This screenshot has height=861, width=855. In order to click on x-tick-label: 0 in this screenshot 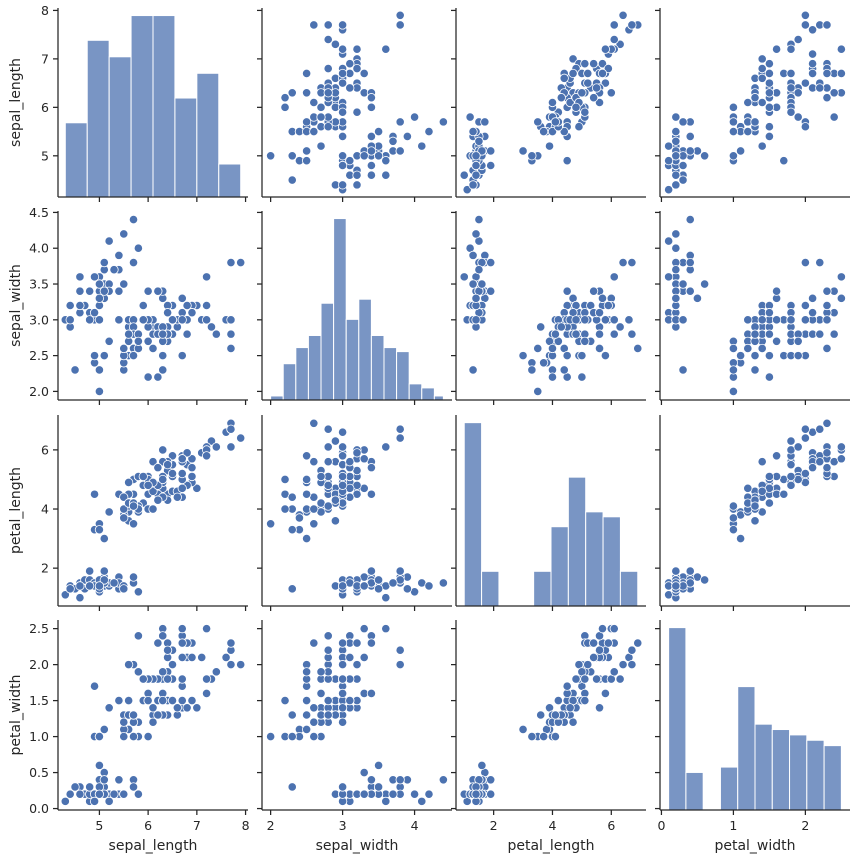, I will do `click(661, 825)`.